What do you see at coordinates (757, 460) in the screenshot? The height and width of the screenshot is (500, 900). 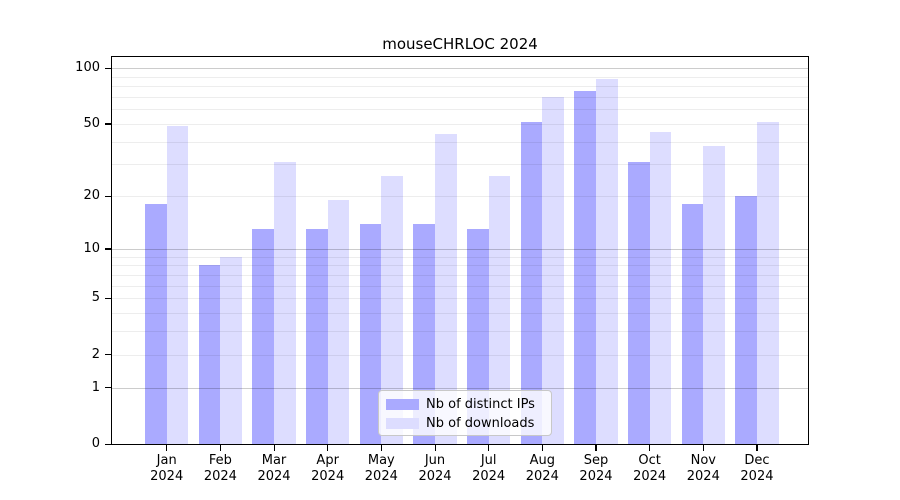 I see `x-tick-month: Dec` at bounding box center [757, 460].